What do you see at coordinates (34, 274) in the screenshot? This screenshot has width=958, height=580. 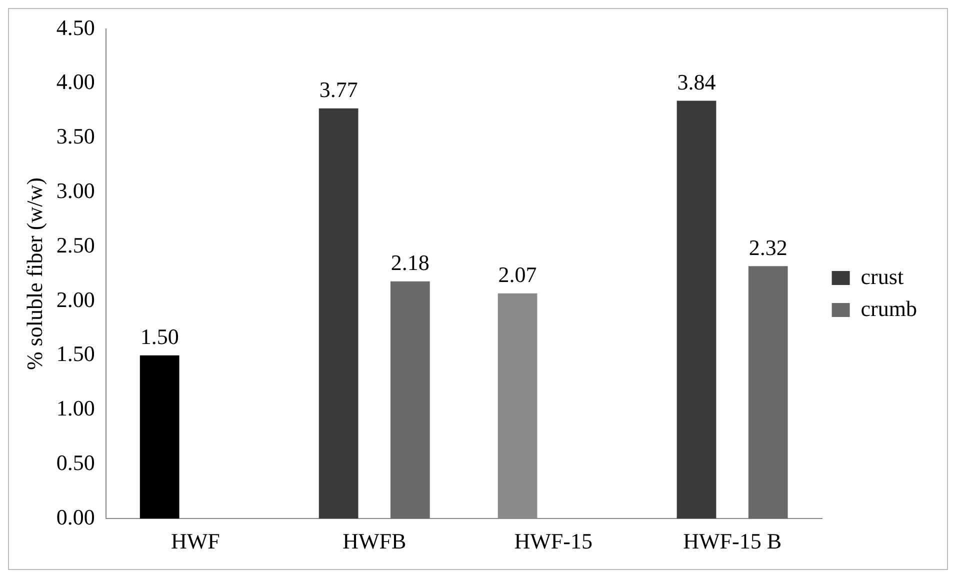 I see `y-axis-title: % soluble fiber (w/w)` at bounding box center [34, 274].